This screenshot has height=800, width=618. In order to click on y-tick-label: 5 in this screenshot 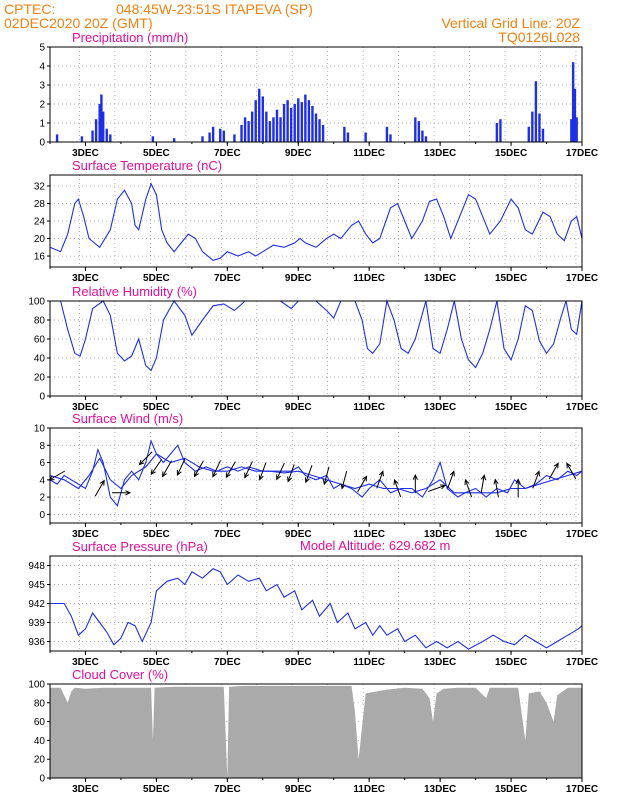, I will do `click(42, 48)`.